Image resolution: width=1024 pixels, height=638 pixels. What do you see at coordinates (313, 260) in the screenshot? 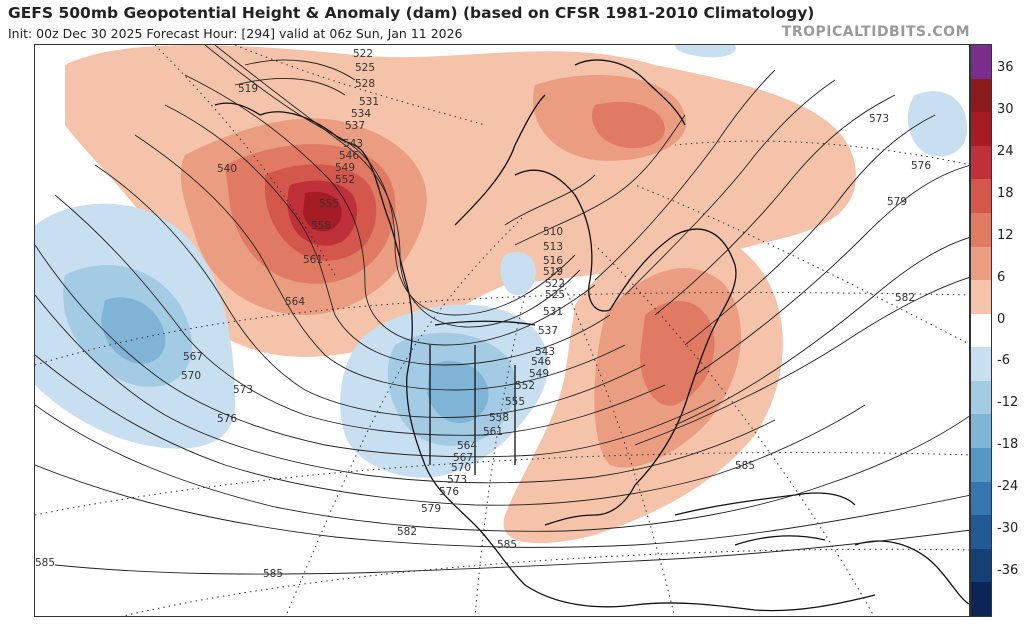
I see `contour-label-561: 561` at bounding box center [313, 260].